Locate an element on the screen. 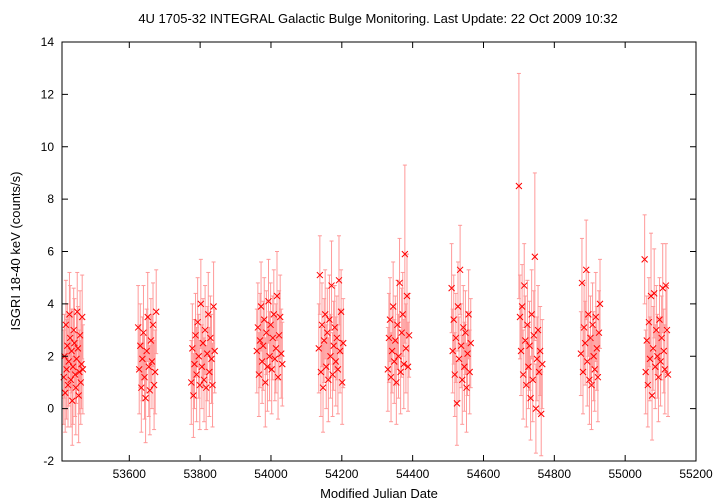 The height and width of the screenshot is (504, 720). x-tick-label: 55000 is located at coordinates (625, 474).